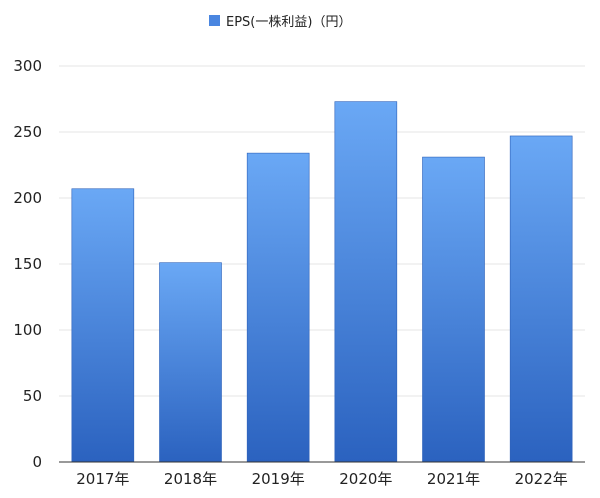  I want to click on x-tick-label: 2018年, so click(190, 479).